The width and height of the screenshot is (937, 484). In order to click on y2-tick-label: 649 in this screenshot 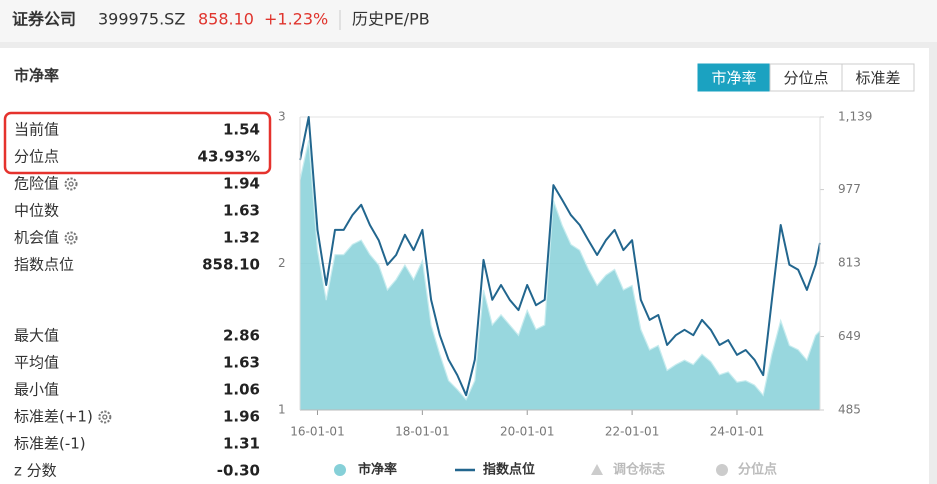, I will do `click(849, 336)`.